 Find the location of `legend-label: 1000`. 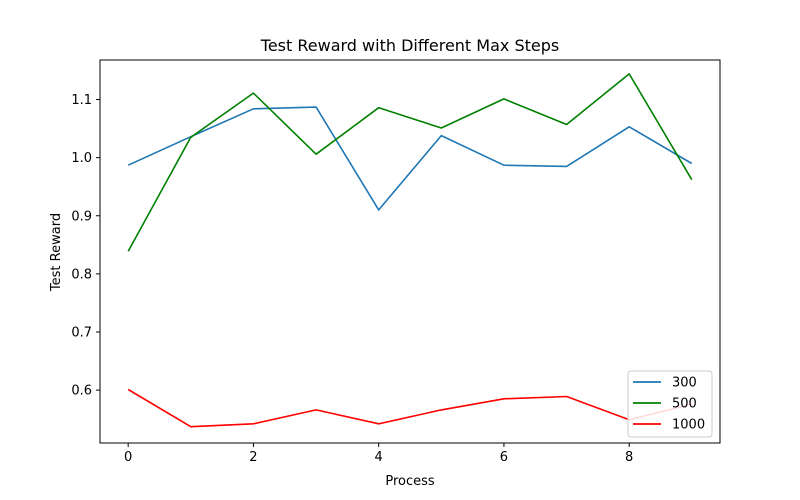

legend-label: 1000 is located at coordinates (688, 425).